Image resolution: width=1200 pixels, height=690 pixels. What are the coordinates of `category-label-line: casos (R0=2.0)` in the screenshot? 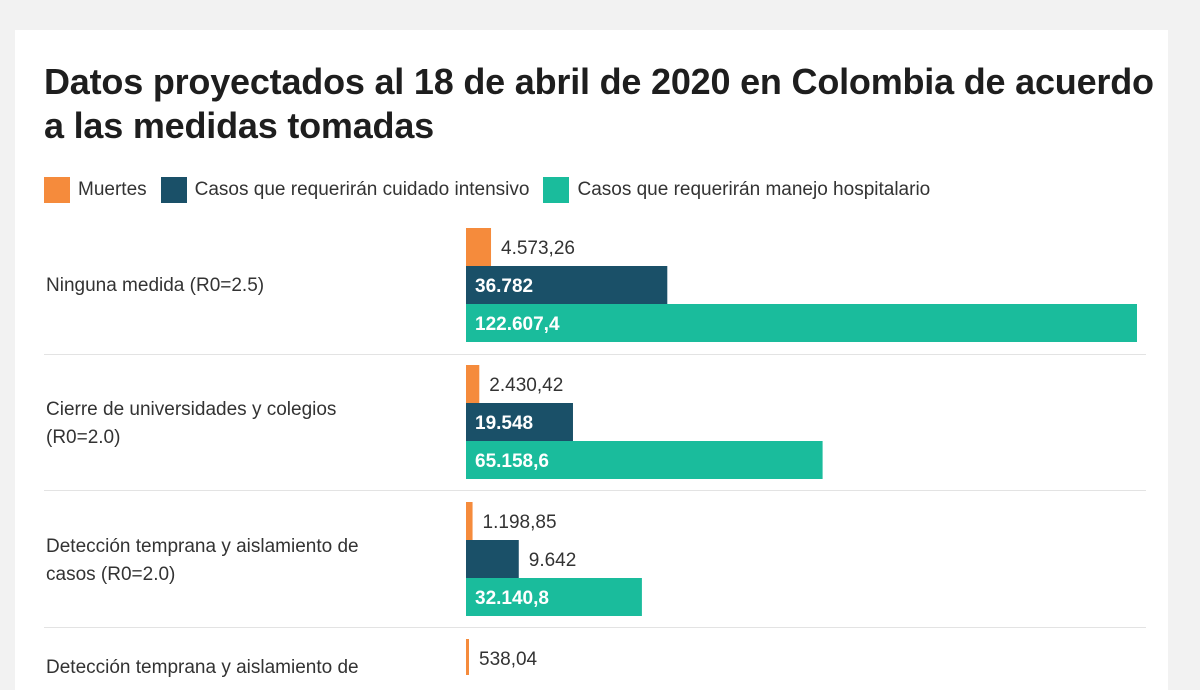 It's located at (111, 574).